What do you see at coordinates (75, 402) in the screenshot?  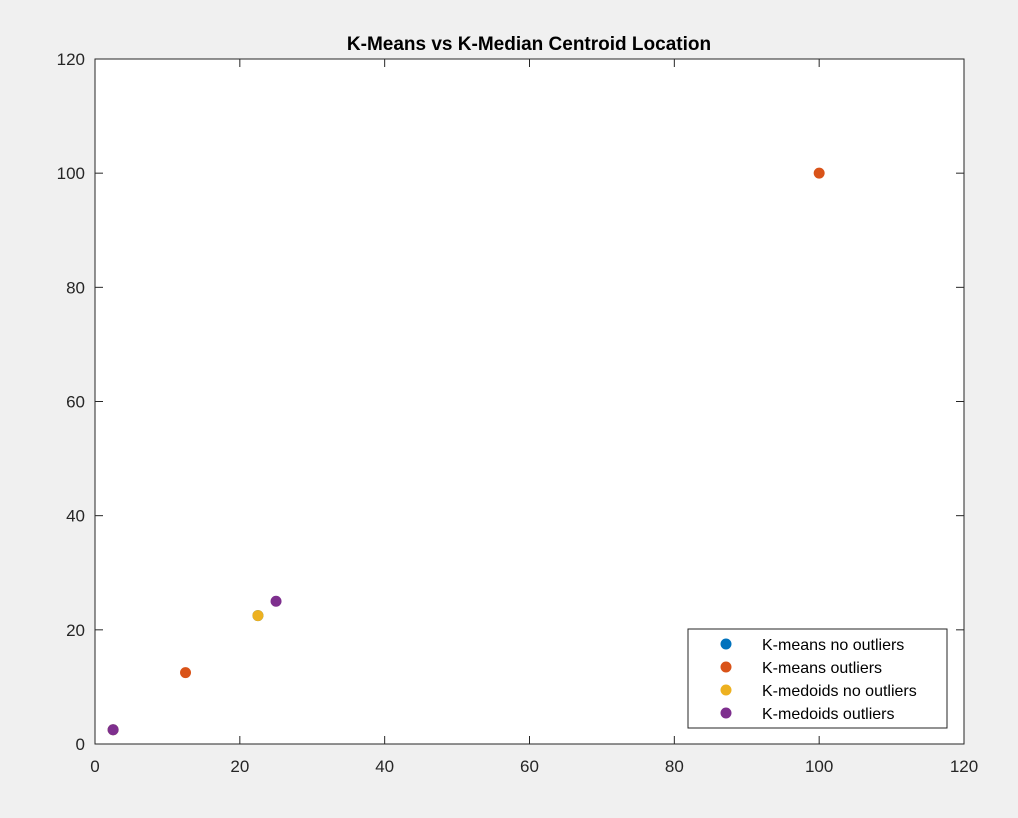 I see `y-tick-label: 60` at bounding box center [75, 402].